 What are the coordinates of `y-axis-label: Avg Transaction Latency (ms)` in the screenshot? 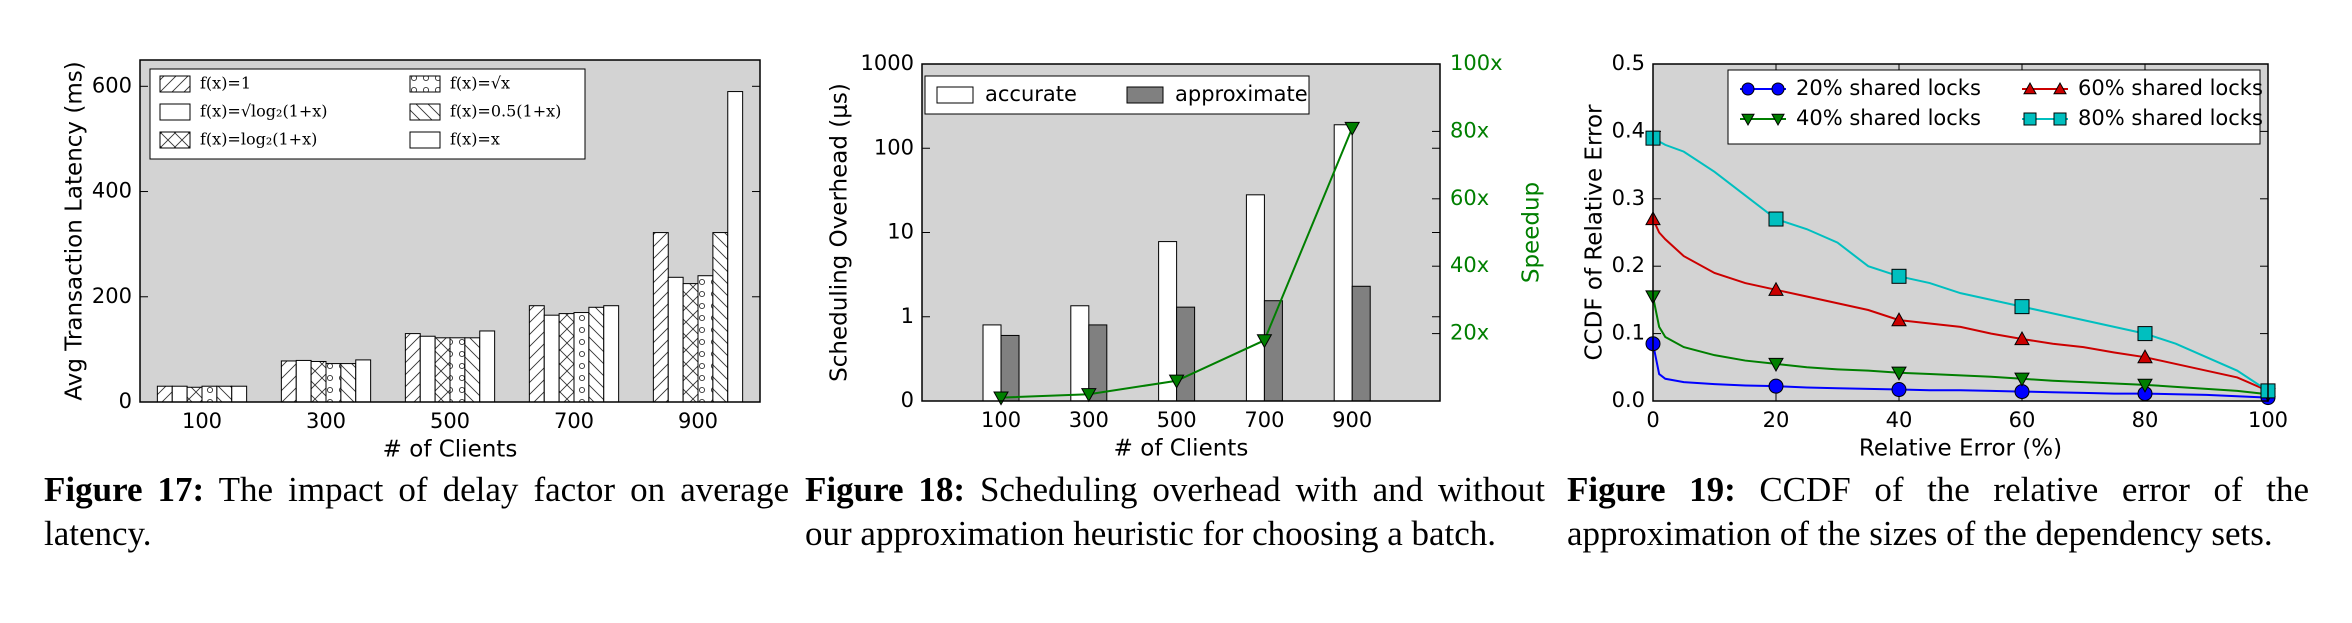 It's located at (75, 230).